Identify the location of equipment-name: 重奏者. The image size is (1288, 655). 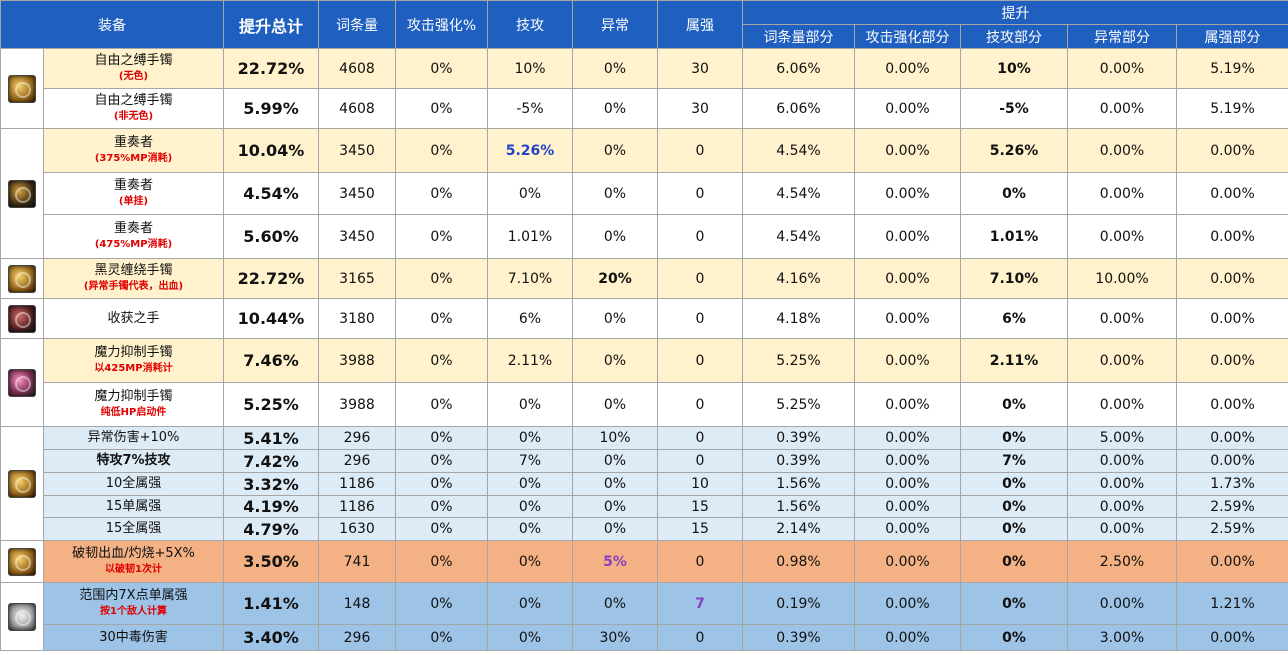
(133, 228).